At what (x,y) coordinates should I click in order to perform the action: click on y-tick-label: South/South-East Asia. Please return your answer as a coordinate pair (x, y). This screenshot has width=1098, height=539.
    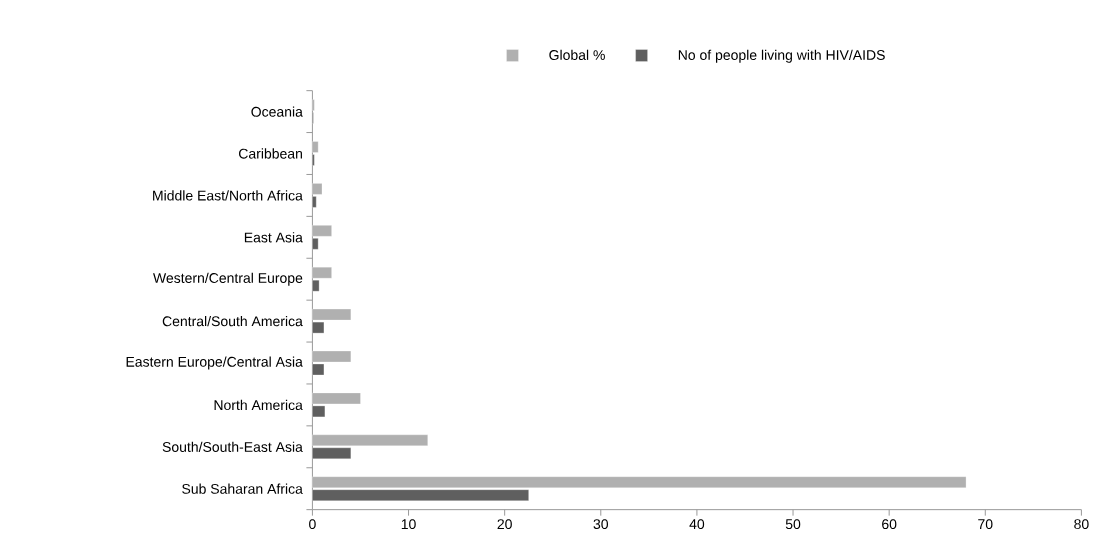
    Looking at the image, I should click on (232, 446).